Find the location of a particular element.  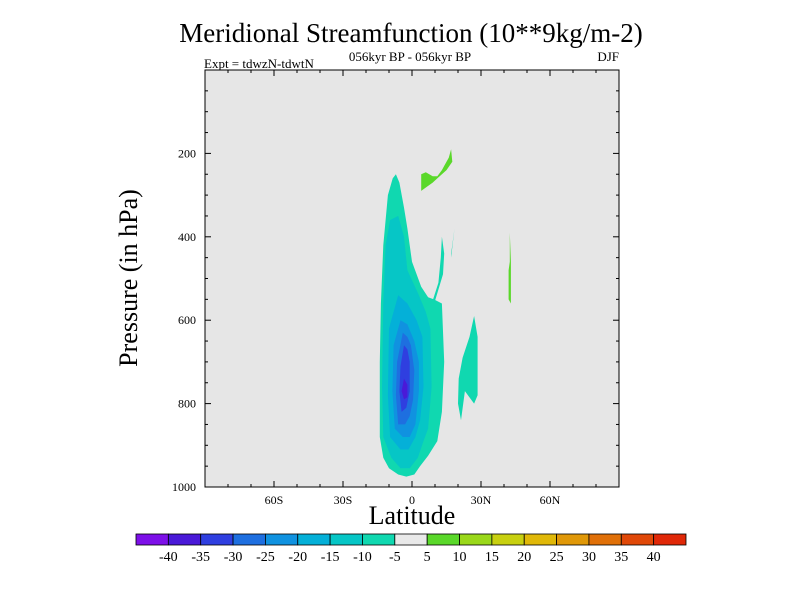

colorbar-label: -20 is located at coordinates (297, 557).